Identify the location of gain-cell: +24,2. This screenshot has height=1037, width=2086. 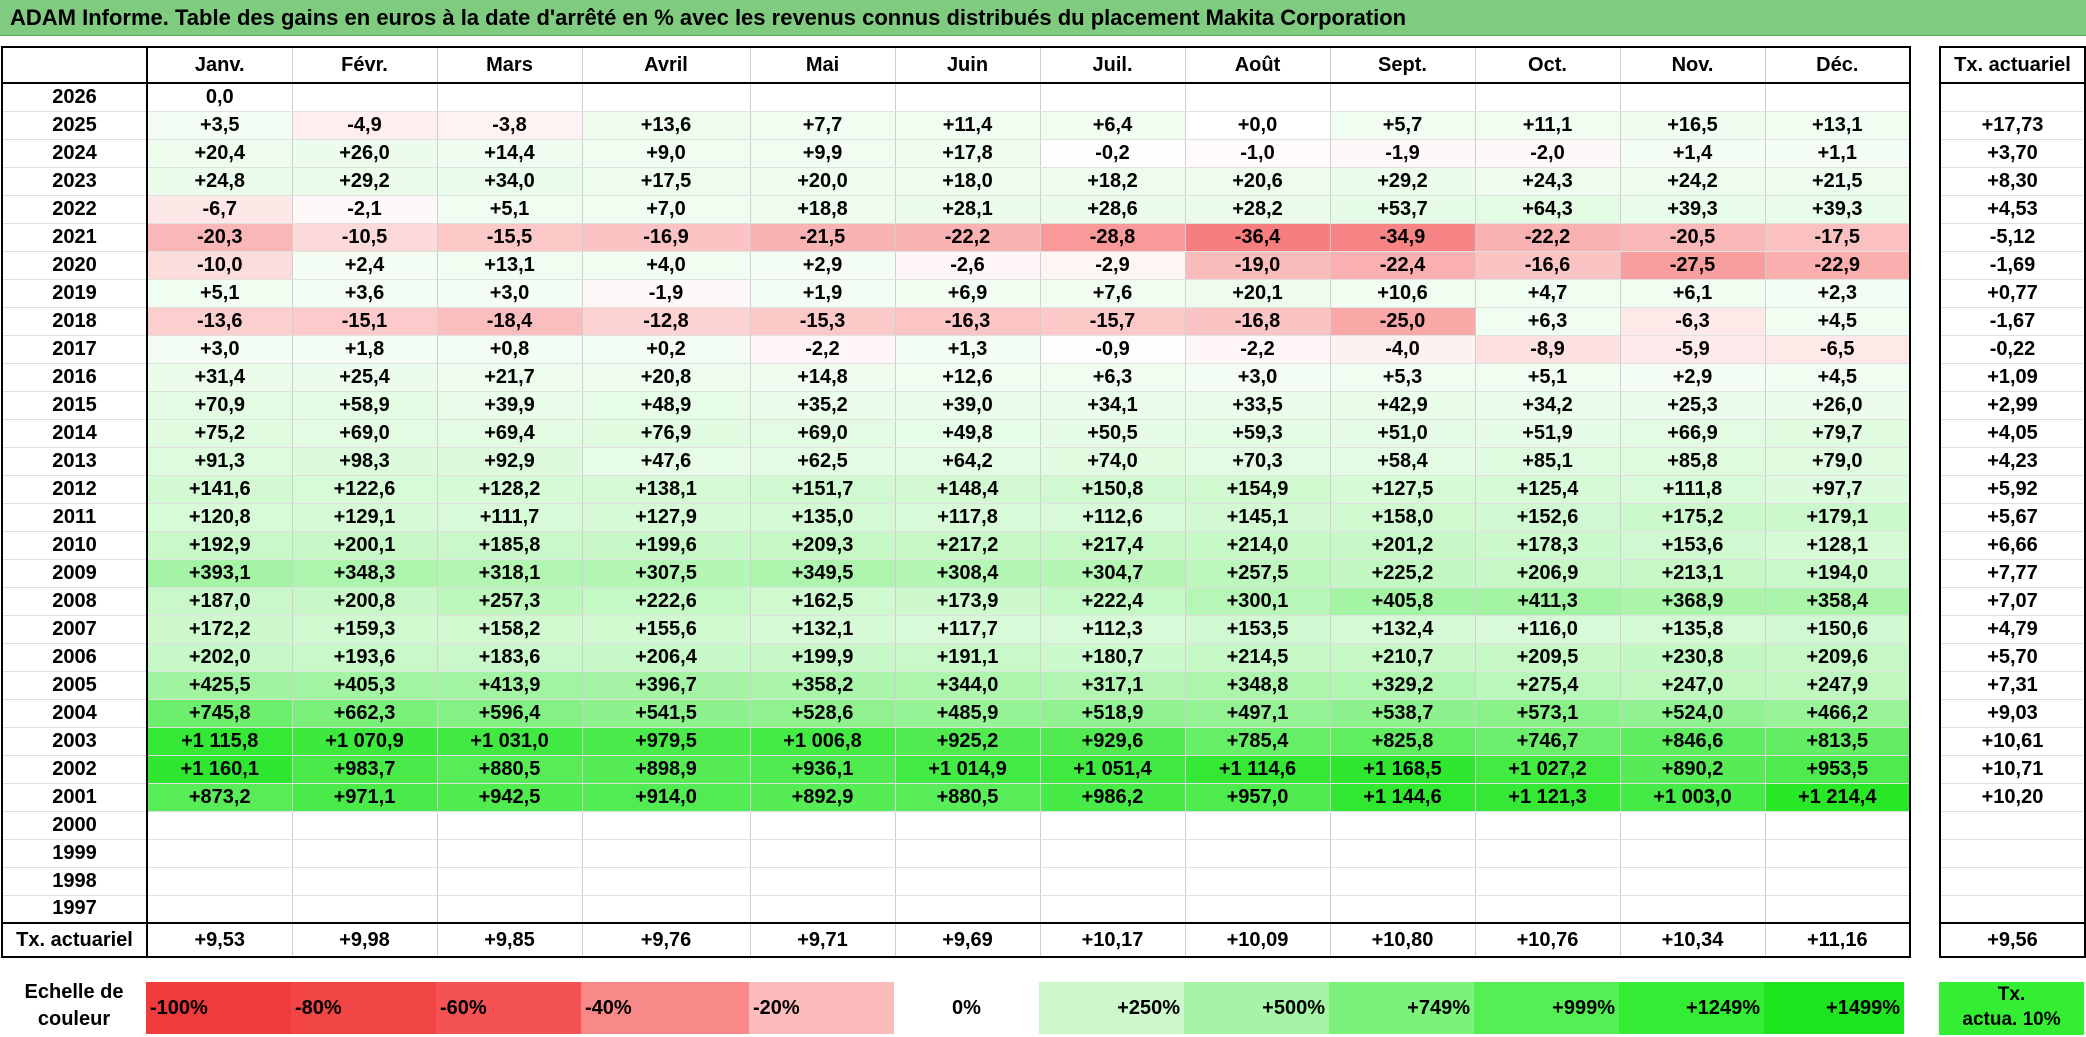
(1692, 181).